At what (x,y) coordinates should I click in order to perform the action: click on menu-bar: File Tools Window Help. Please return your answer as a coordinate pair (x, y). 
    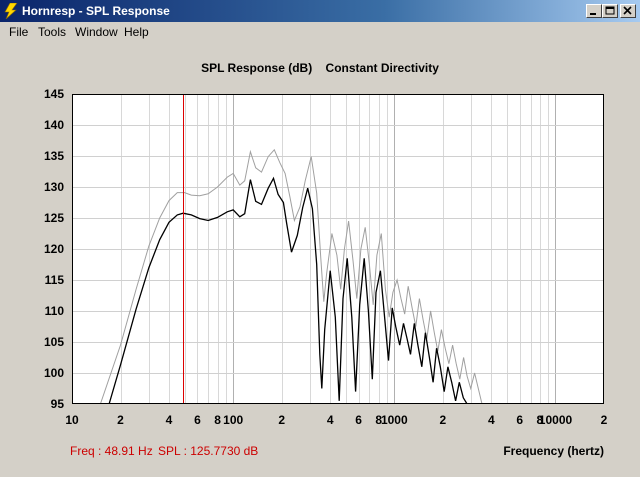
    Looking at the image, I should click on (320, 31).